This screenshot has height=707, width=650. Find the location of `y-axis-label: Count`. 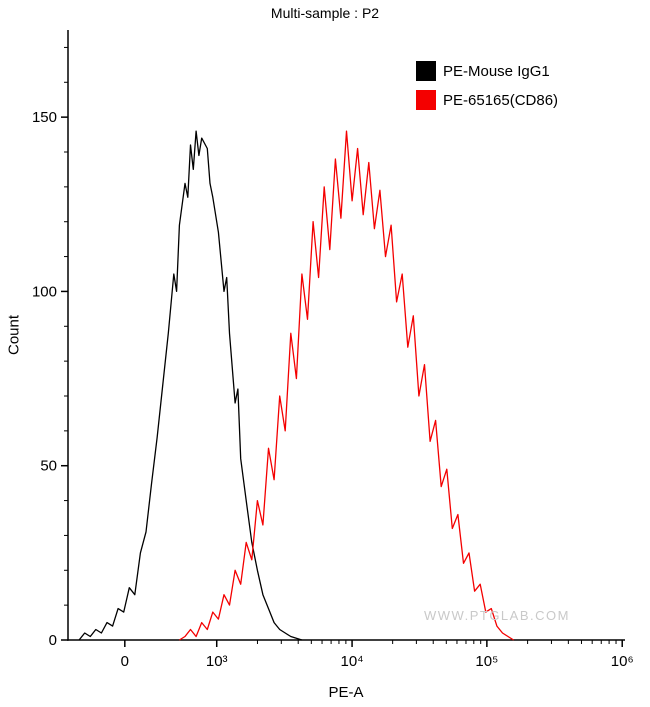

y-axis-label: Count is located at coordinates (14, 335).